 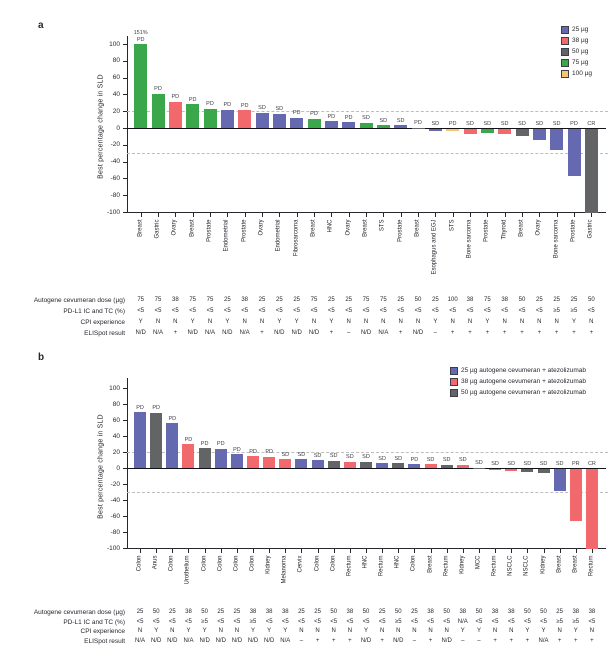 What do you see at coordinates (102, 631) in the screenshot?
I see `table-row-label: CPI experience` at bounding box center [102, 631].